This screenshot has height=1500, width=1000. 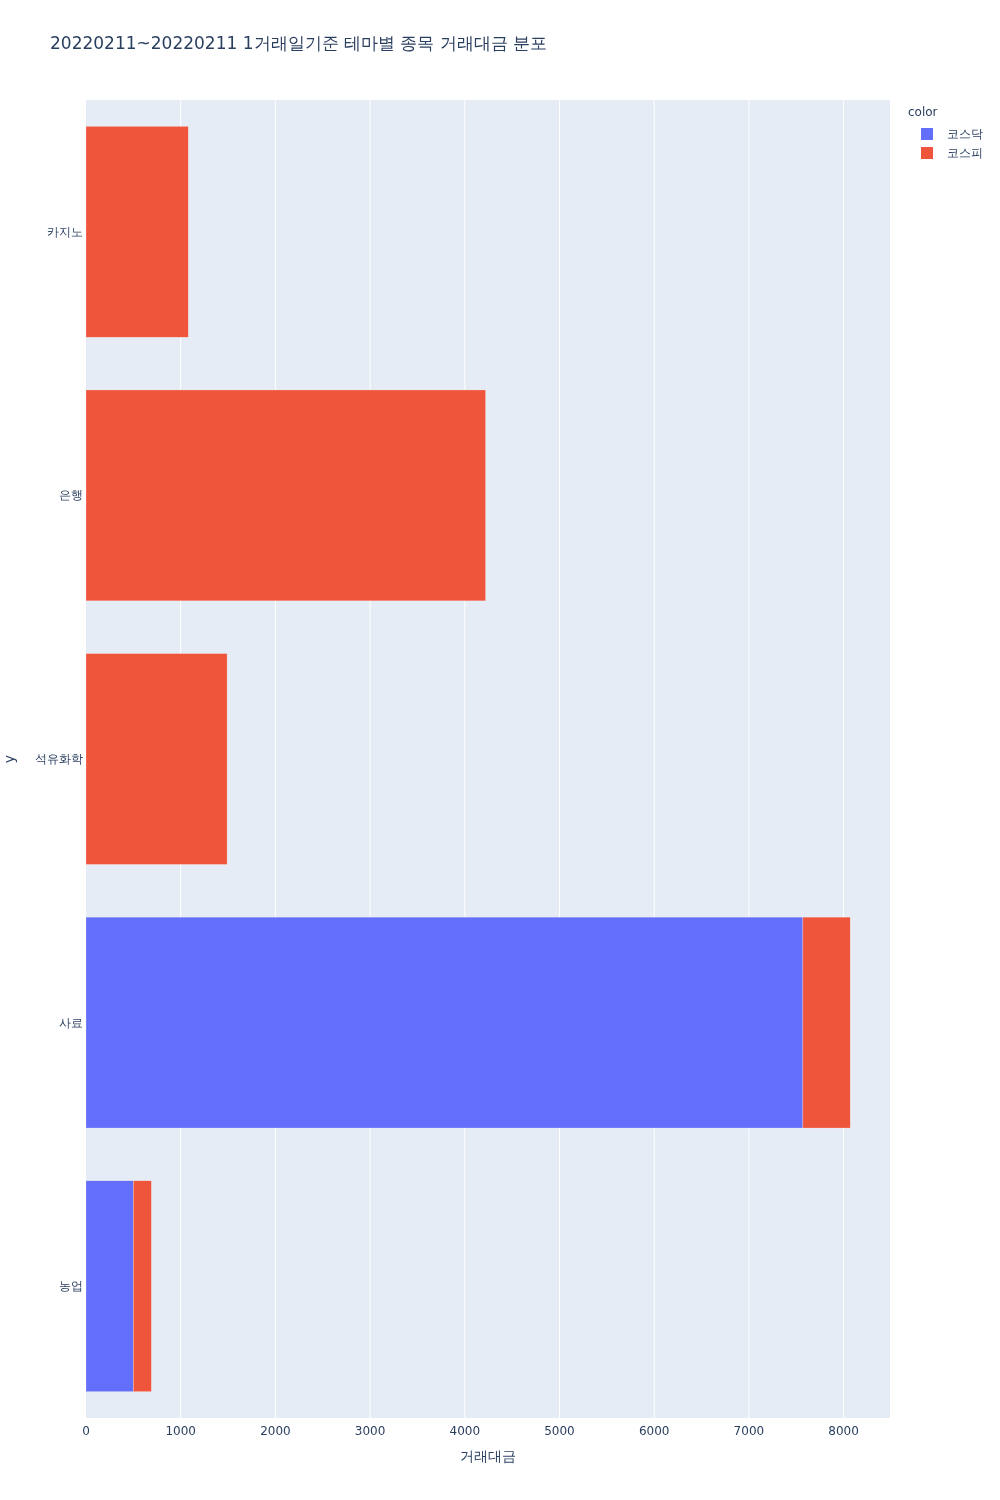 What do you see at coordinates (59, 759) in the screenshot?
I see `y-tick-label: 석유화학` at bounding box center [59, 759].